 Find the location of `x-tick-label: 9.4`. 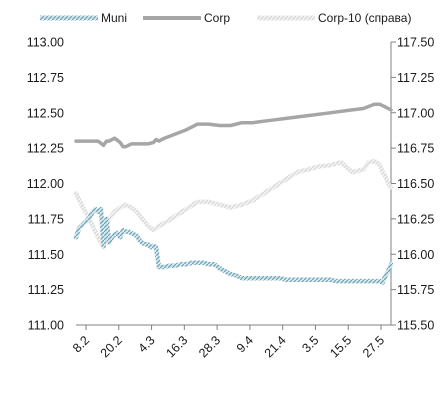

x-tick-label: 9.4 is located at coordinates (245, 344).